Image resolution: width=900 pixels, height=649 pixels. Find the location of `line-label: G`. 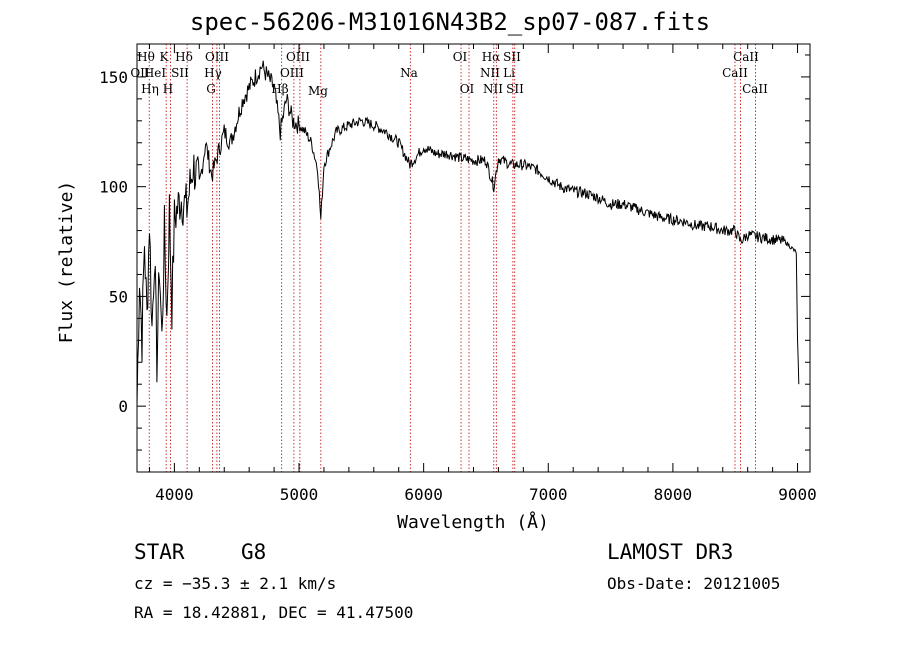

line-label: G is located at coordinates (211, 89).